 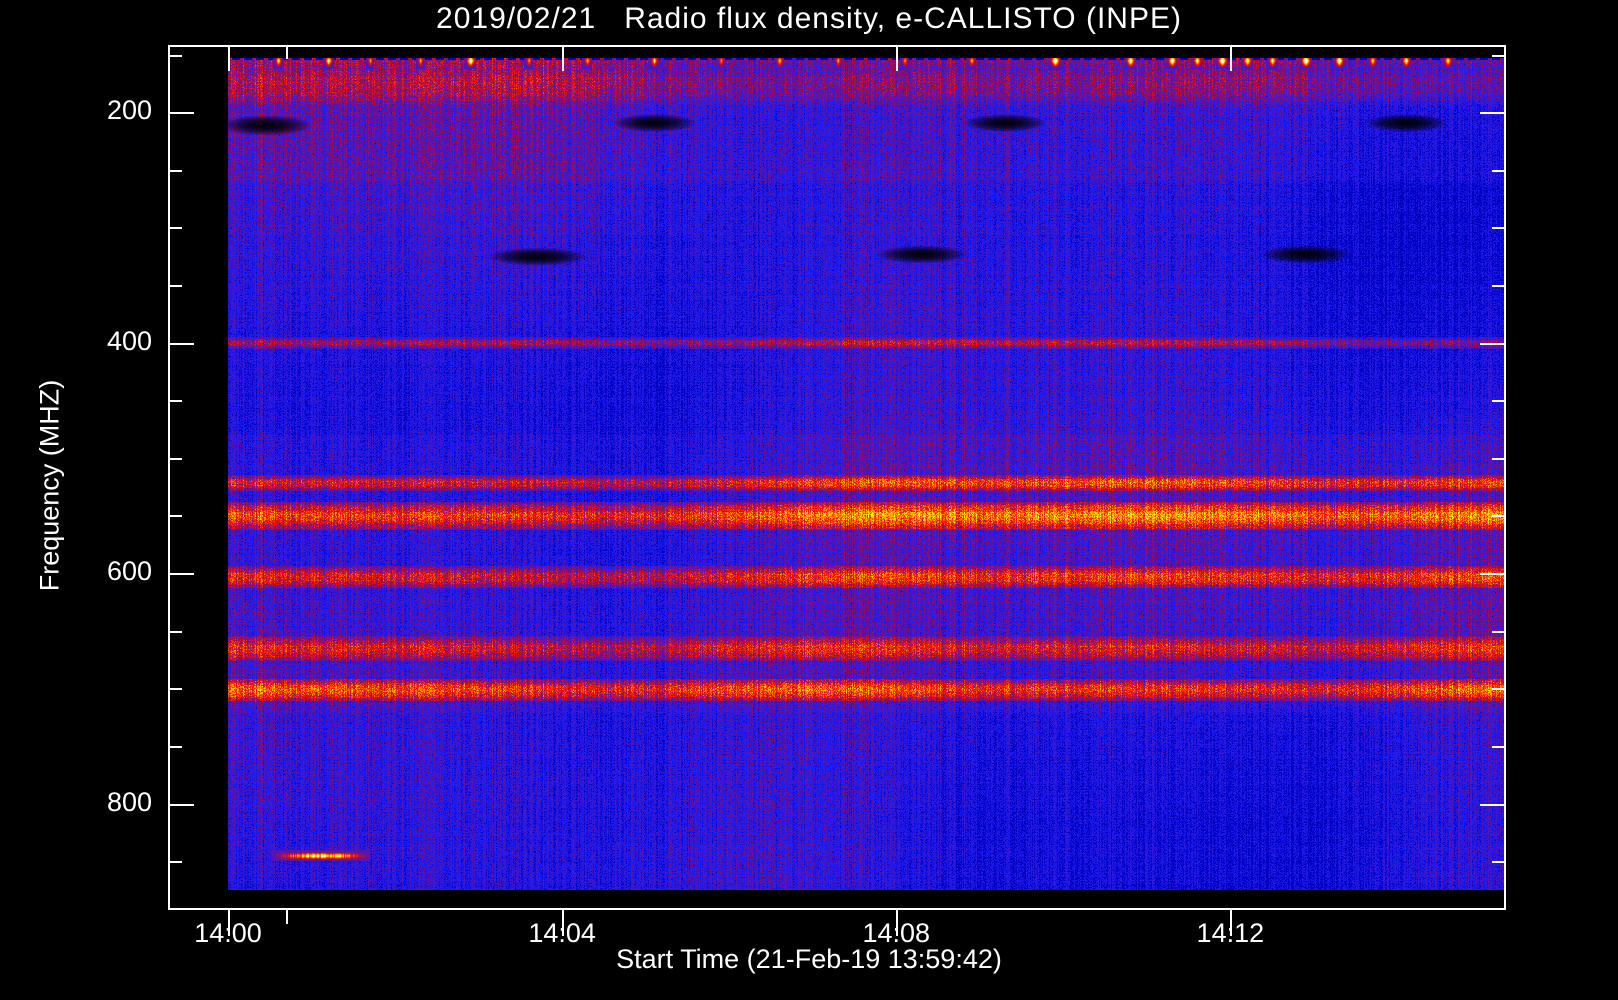 What do you see at coordinates (129, 571) in the screenshot?
I see `y-tick-label-600: 600` at bounding box center [129, 571].